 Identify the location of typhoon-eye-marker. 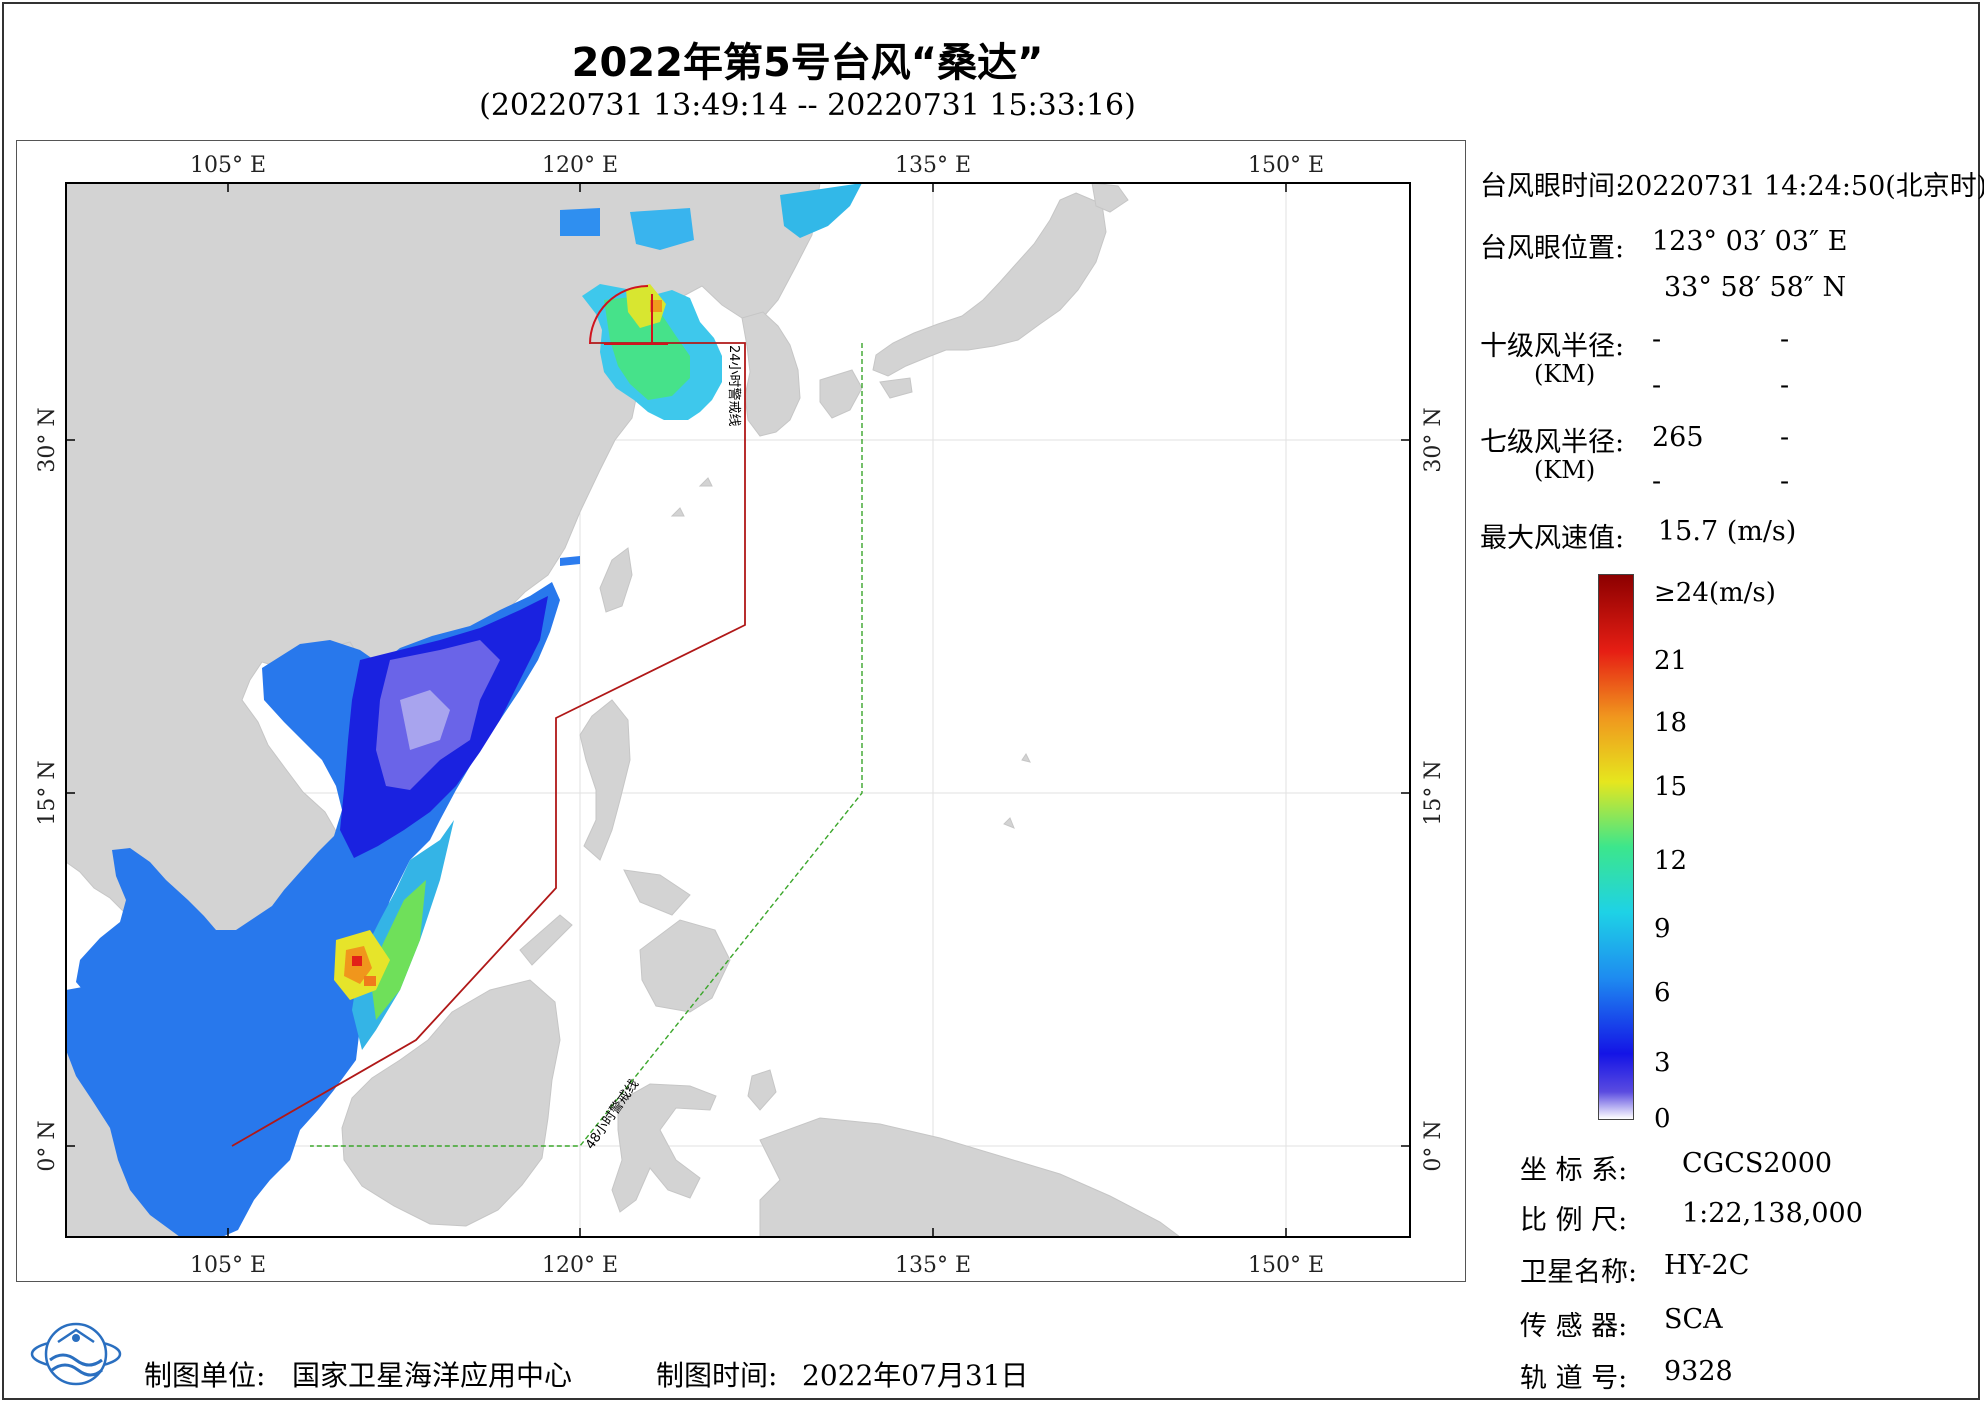
(628, 315).